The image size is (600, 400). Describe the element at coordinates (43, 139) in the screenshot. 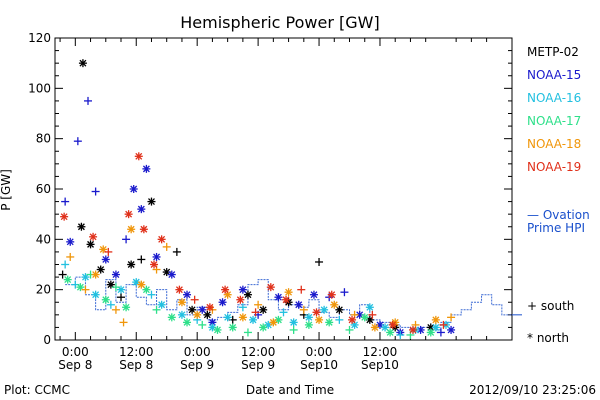

I see `y-tick-label: 80` at that location.